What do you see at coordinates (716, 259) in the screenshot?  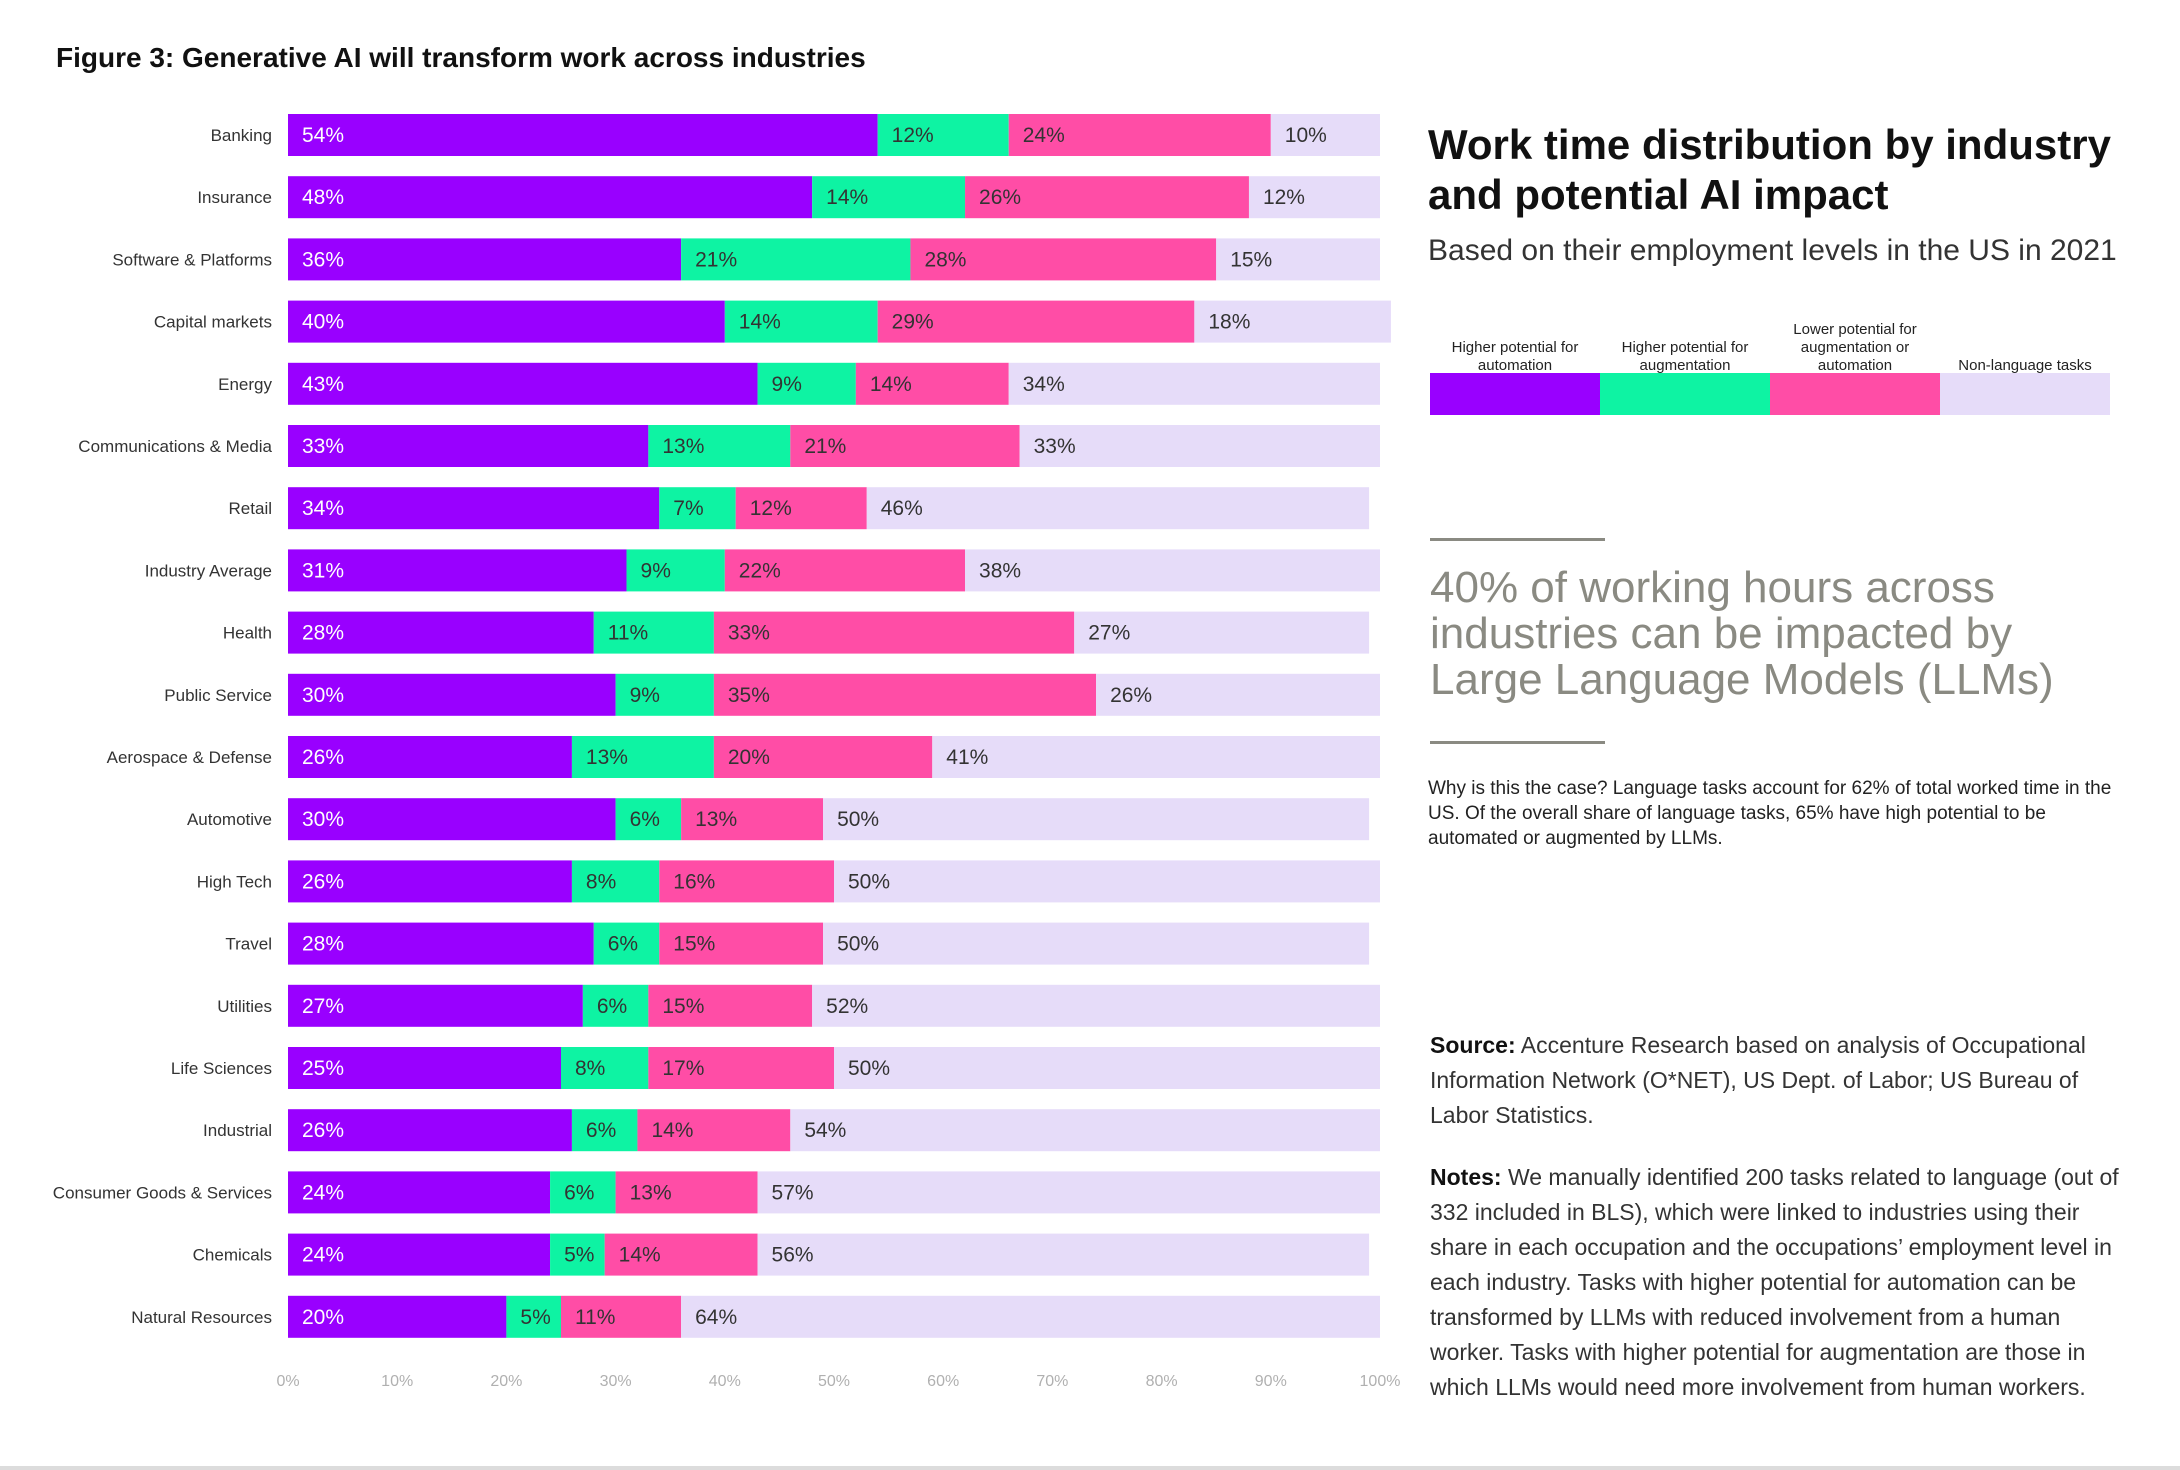 I see `data-label-augmentation-software-platforms: 21%` at bounding box center [716, 259].